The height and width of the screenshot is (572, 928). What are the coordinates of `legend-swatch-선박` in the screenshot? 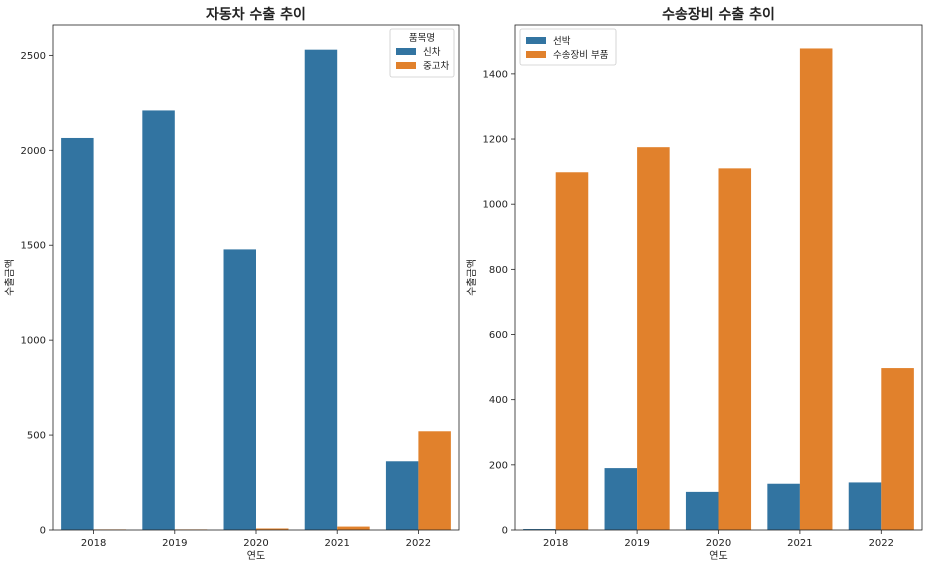 It's located at (536, 40).